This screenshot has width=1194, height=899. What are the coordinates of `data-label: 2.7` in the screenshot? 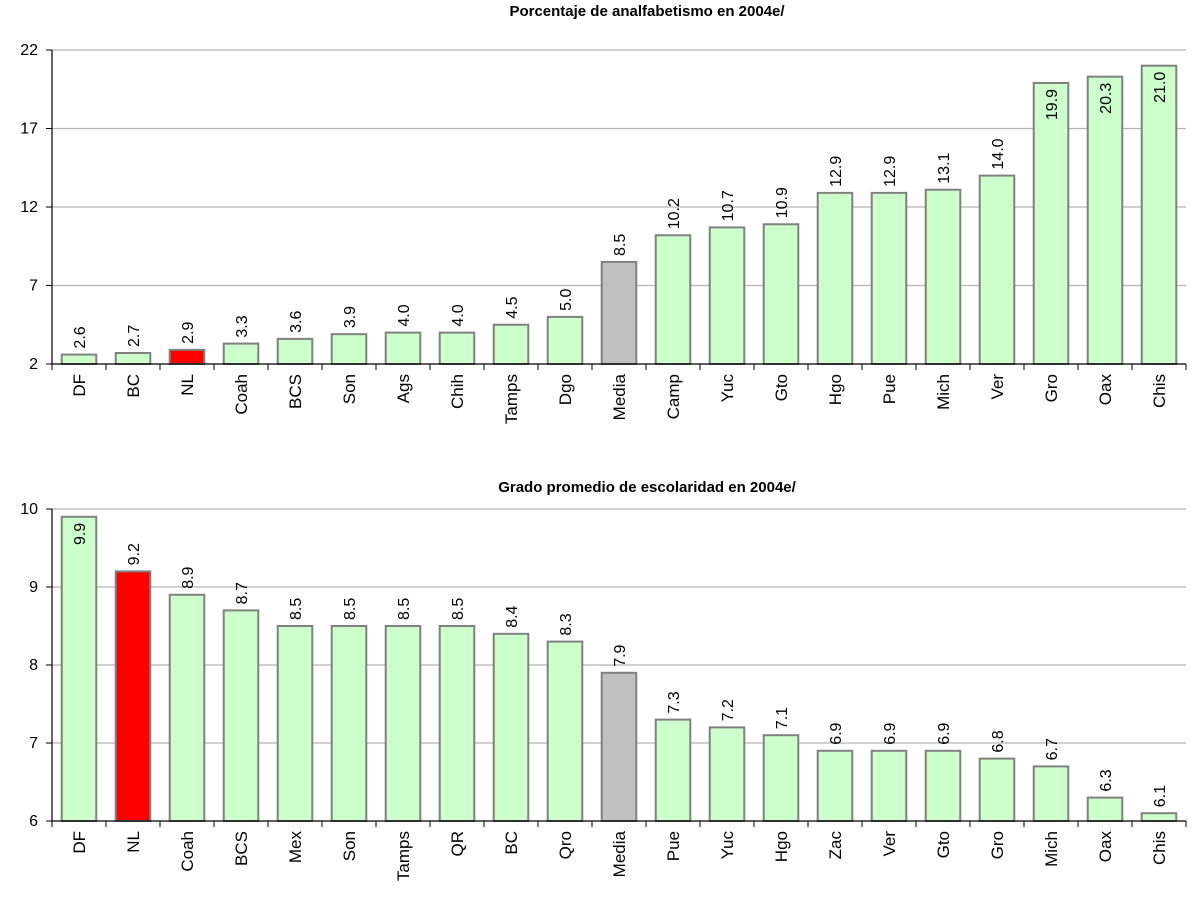 It's located at (134, 336).